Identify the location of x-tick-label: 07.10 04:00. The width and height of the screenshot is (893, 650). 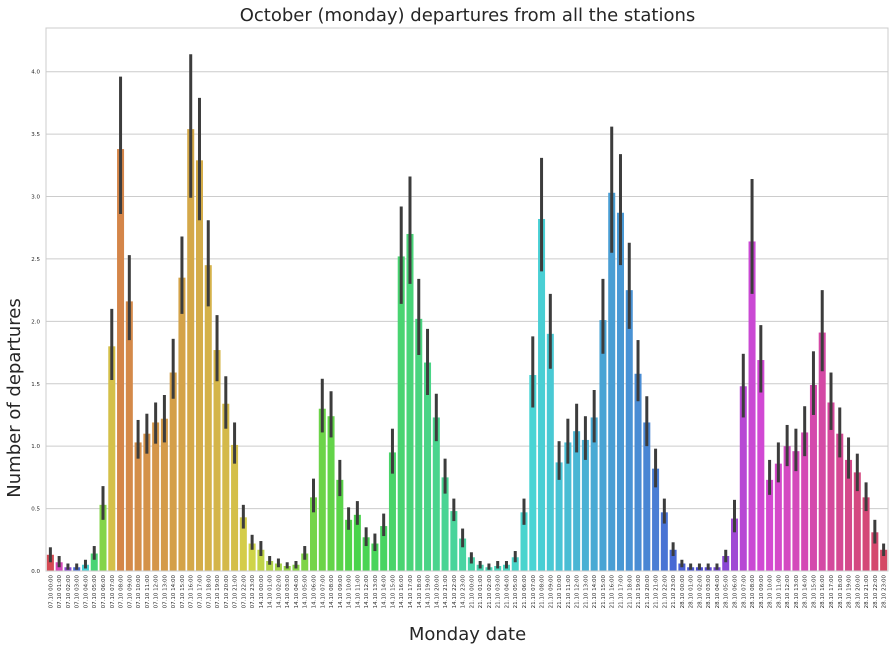
(86, 591).